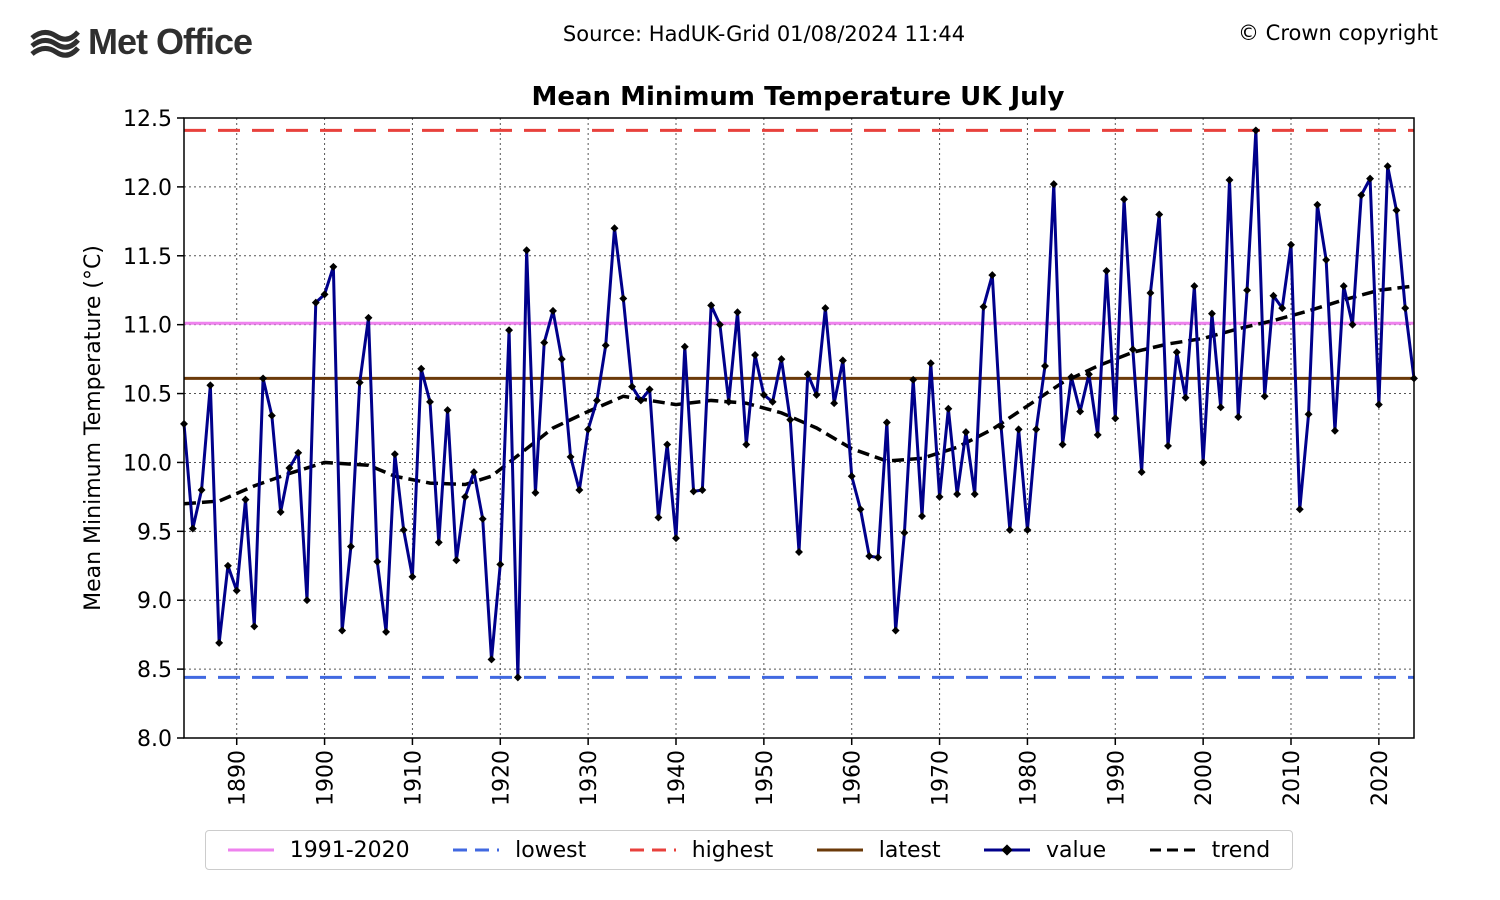 This screenshot has height=900, width=1500. What do you see at coordinates (519, 850) in the screenshot?
I see `legend-item-lowest: lowest` at bounding box center [519, 850].